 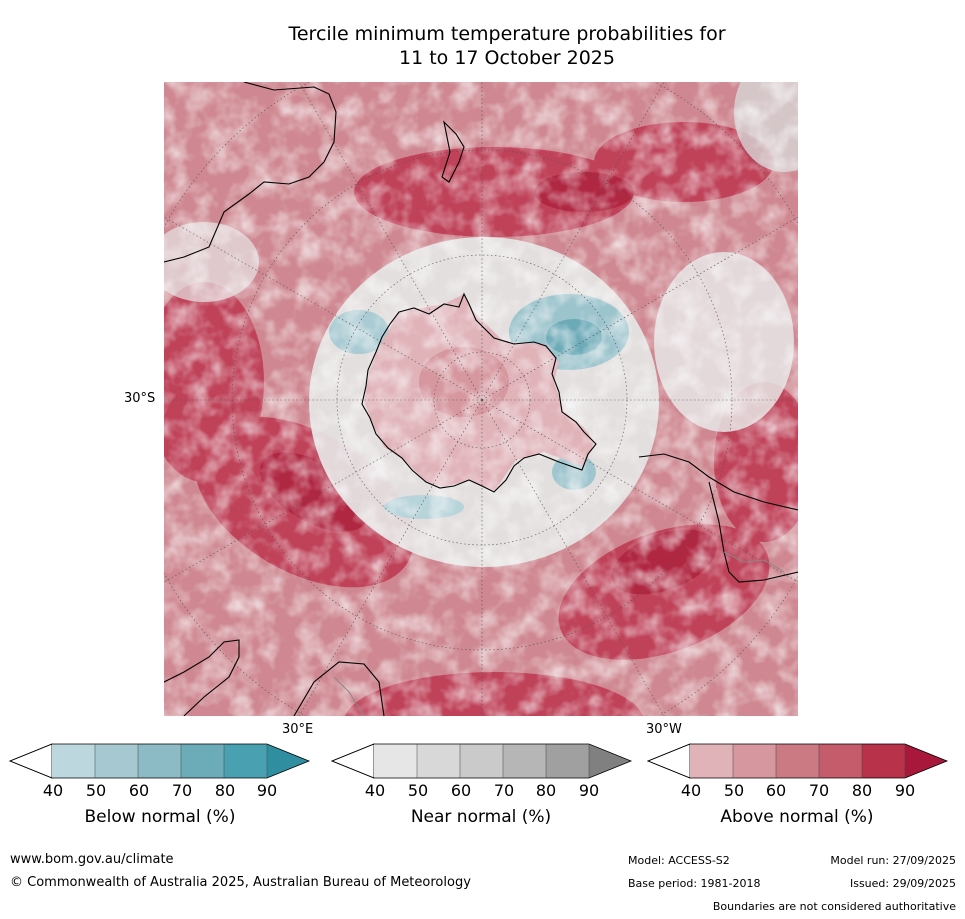 What do you see at coordinates (862, 790) in the screenshot?
I see `above-tick: 80` at bounding box center [862, 790].